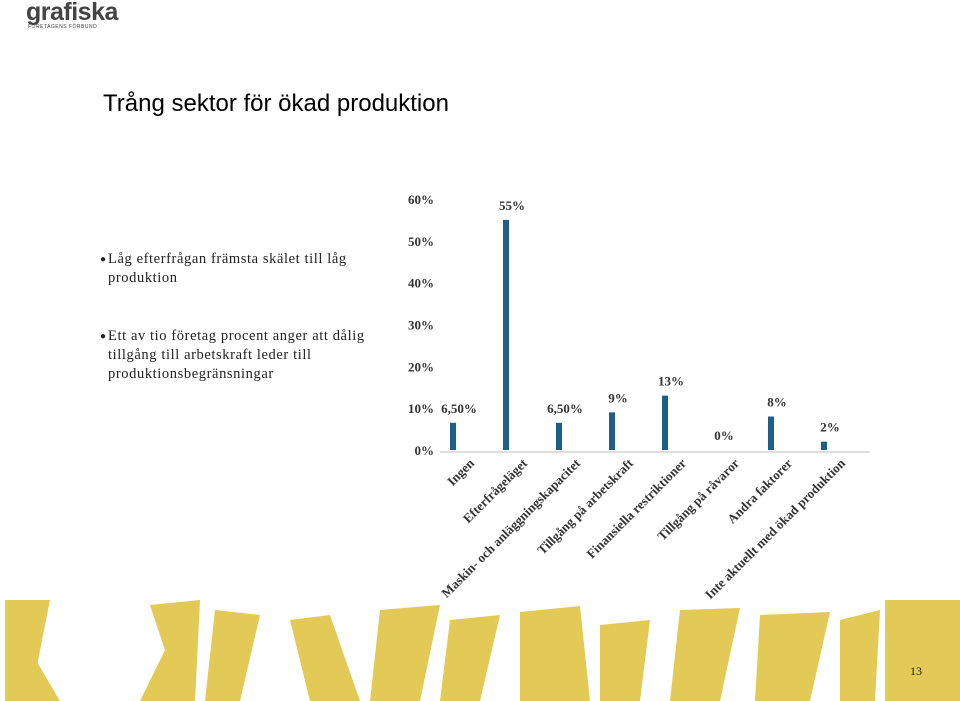 The height and width of the screenshot is (701, 960). What do you see at coordinates (618, 397) in the screenshot?
I see `value-label: 9%` at bounding box center [618, 397].